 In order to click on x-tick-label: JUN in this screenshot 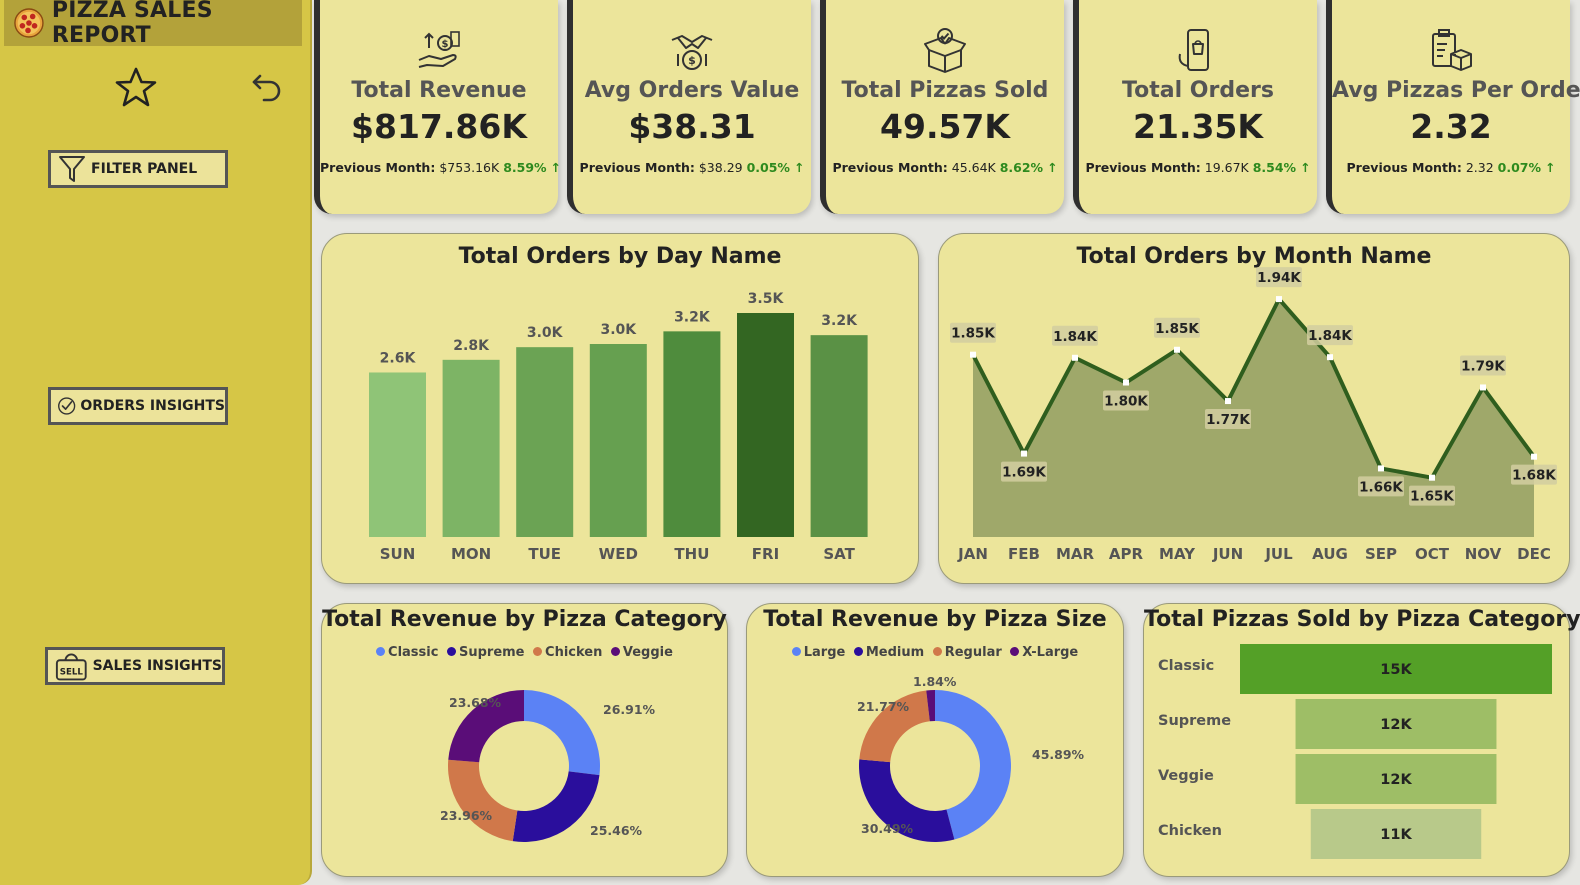, I will do `click(1227, 554)`.